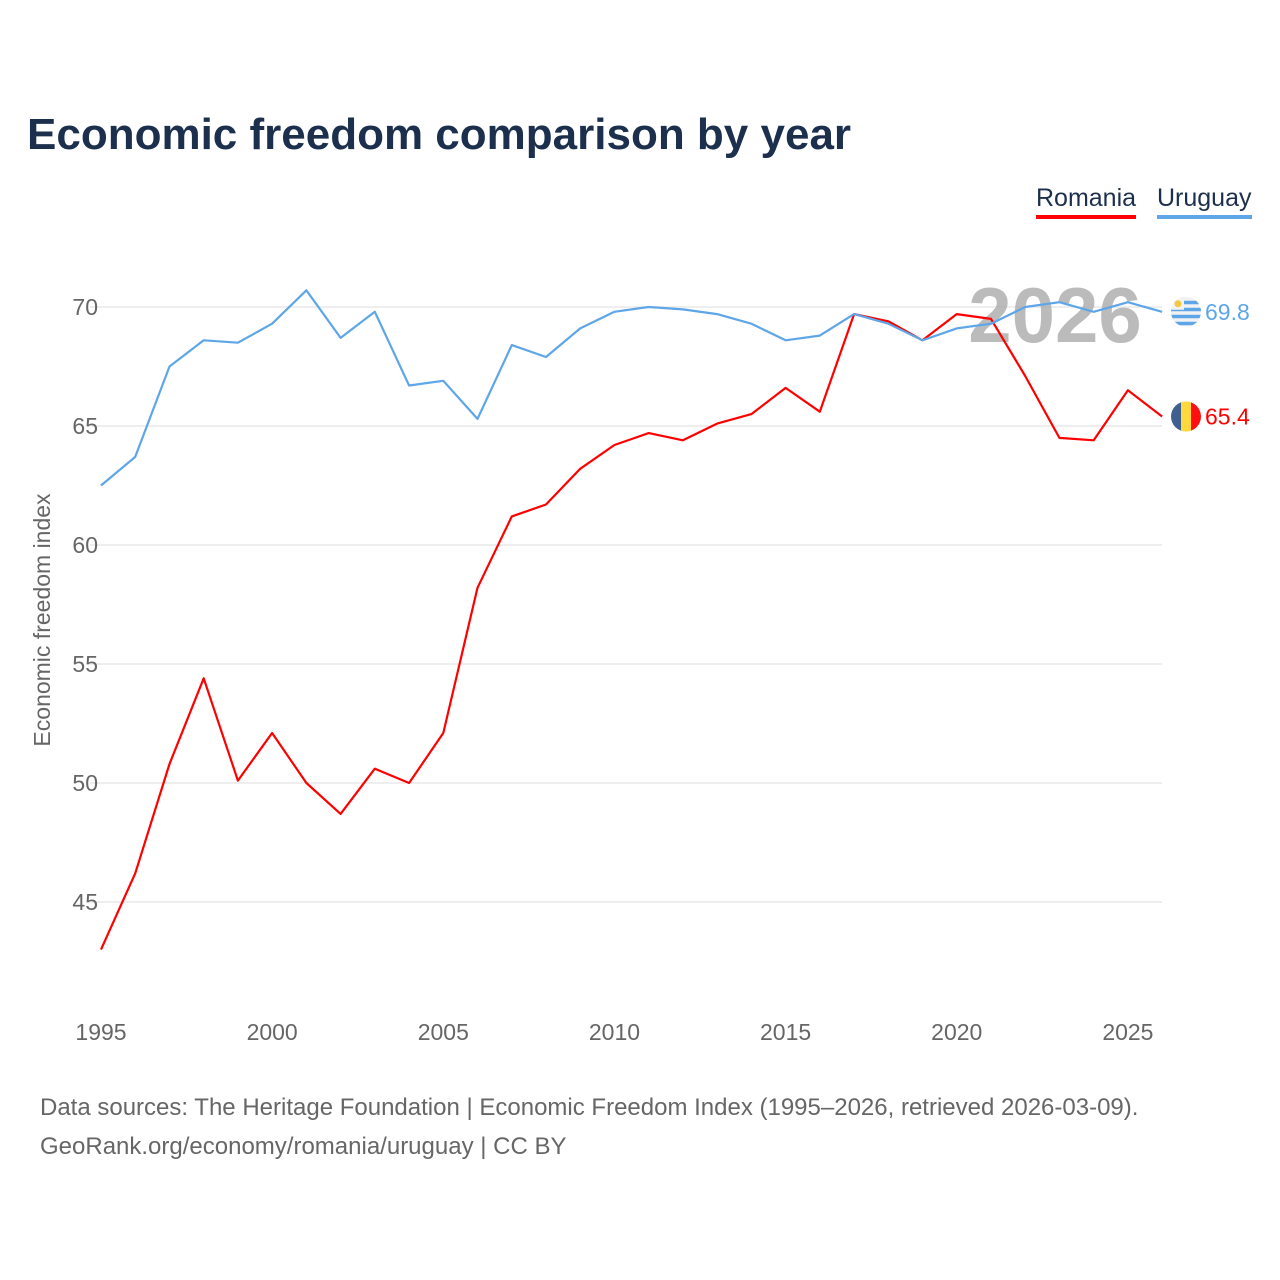 This screenshot has height=1280, width=1280. Describe the element at coordinates (1227, 312) in the screenshot. I see `end-value-label-uruguay: 69.8` at that location.